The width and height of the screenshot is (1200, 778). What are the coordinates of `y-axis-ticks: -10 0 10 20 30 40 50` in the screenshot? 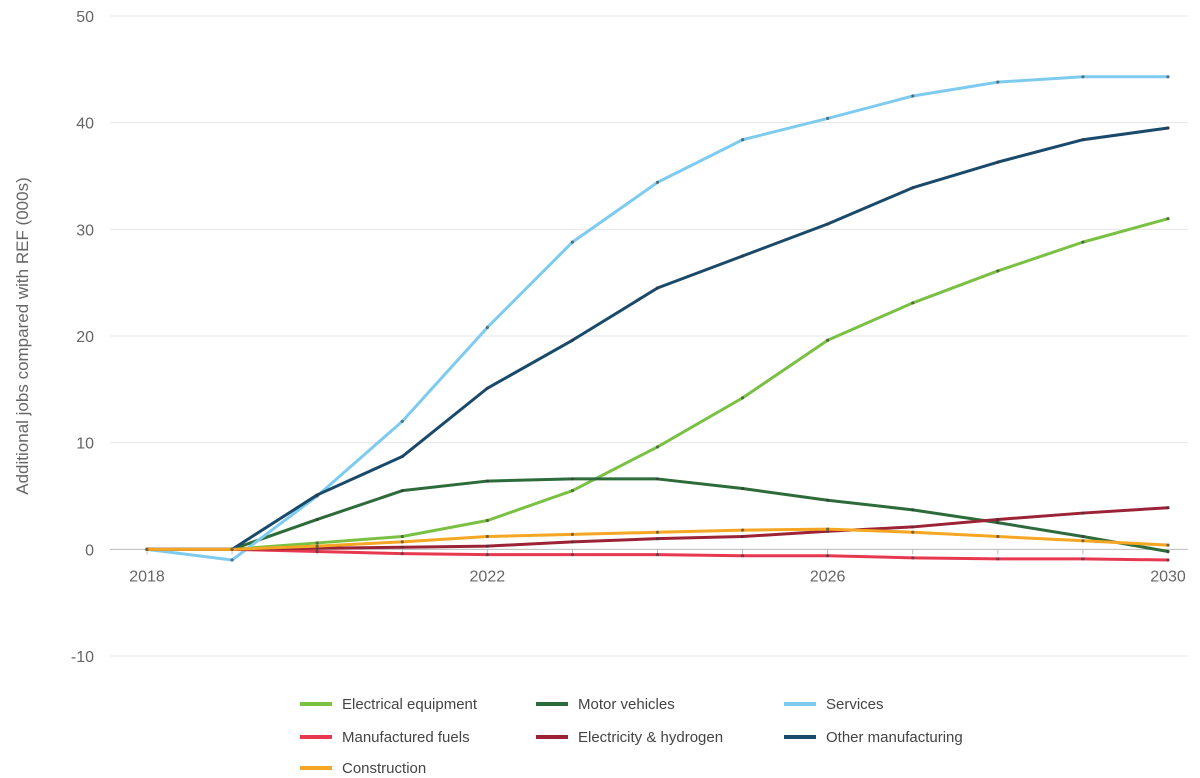 It's located at (82, 337).